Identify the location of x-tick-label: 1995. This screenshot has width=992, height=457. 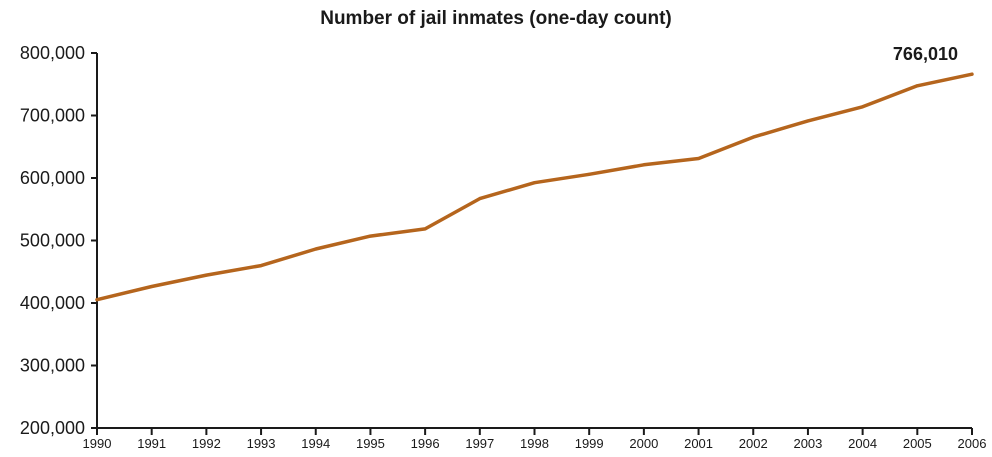
(370, 443).